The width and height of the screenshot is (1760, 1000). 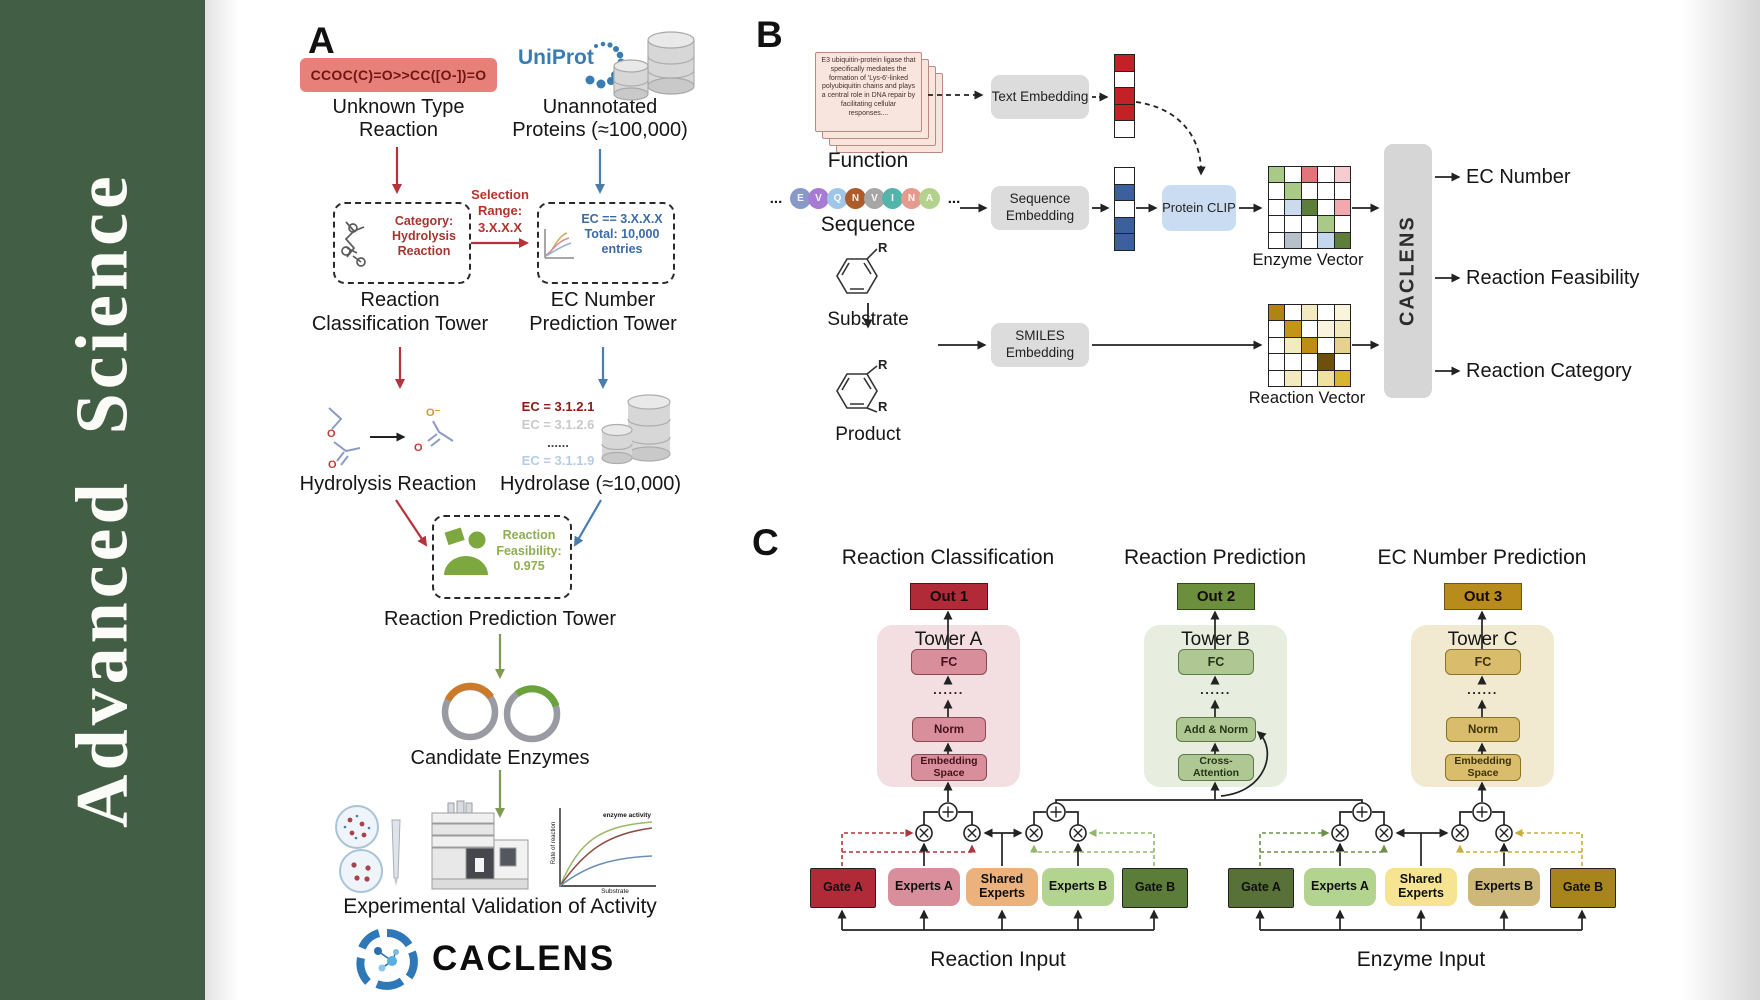 I want to click on tower-c-fc: FC, so click(x=1483, y=662).